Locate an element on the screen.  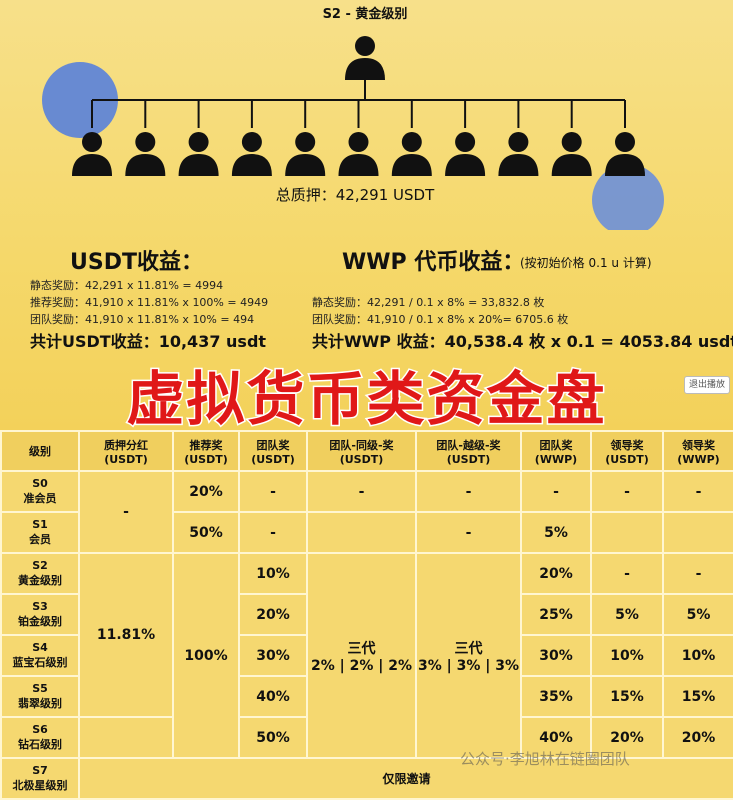
header-label: 团队奖 is located at coordinates (556, 445).